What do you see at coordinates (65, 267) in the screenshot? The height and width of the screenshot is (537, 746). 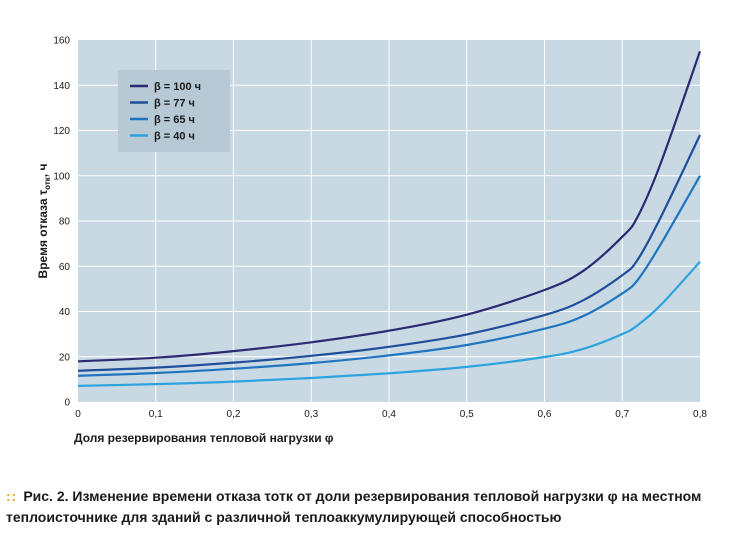 I see `y-tick-label: 60` at bounding box center [65, 267].